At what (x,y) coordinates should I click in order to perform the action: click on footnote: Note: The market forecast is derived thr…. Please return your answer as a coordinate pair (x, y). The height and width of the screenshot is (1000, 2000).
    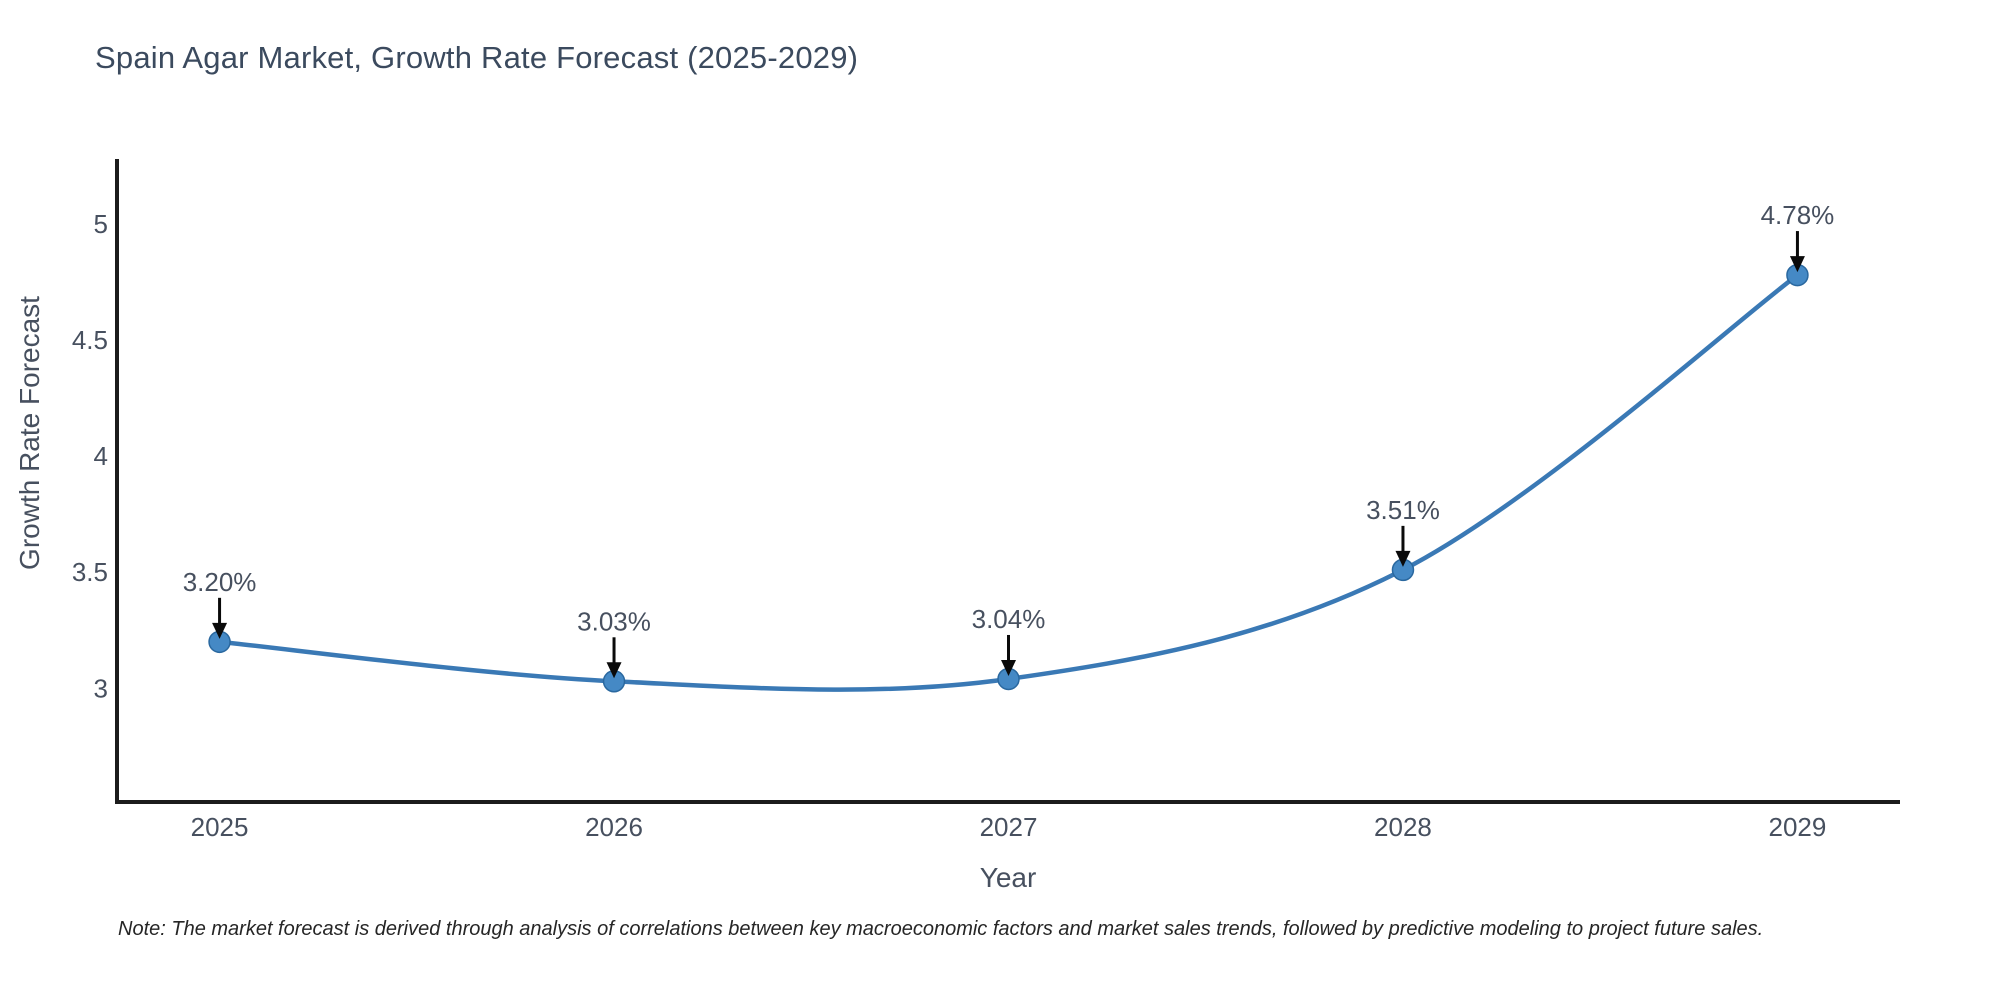
    Looking at the image, I should click on (941, 929).